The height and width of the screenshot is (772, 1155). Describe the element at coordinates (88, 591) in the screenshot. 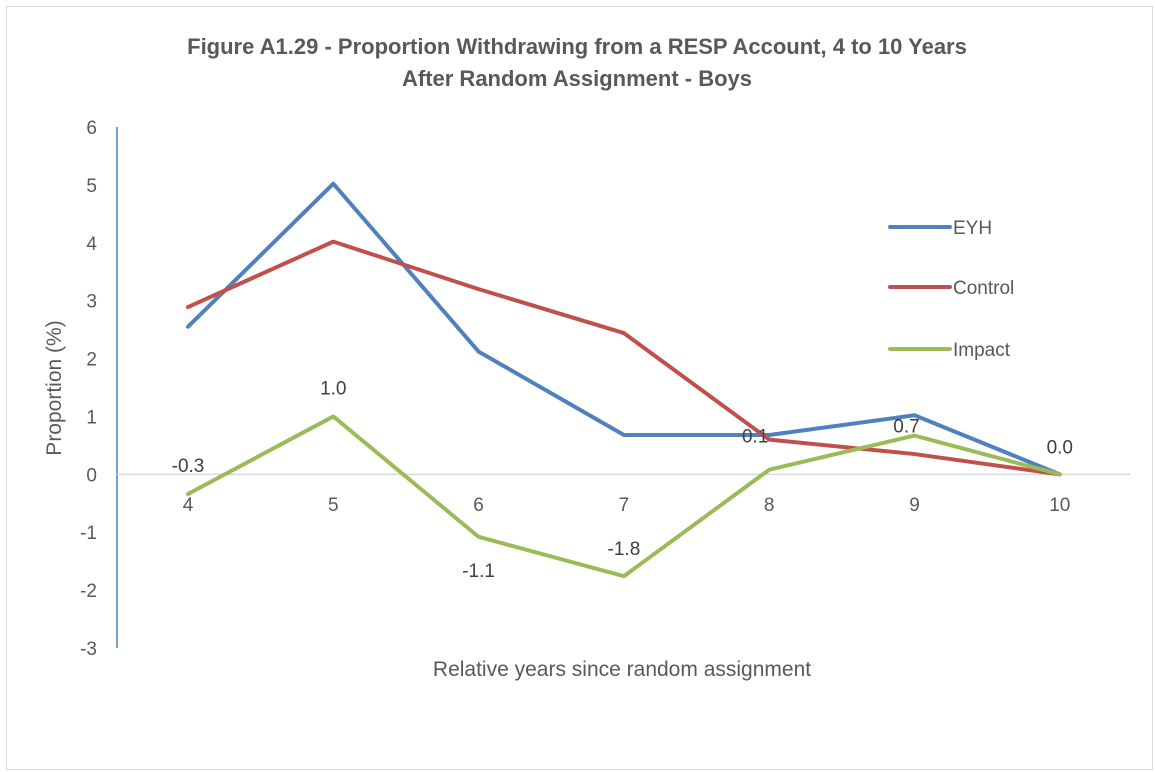

I see `y-tick-label: -2` at that location.